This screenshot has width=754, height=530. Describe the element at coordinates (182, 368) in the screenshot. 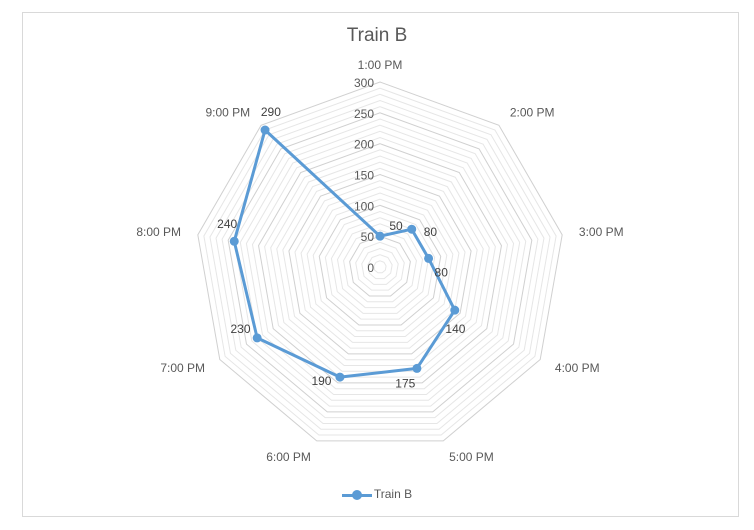

I see `category-label: 7:00 PM` at that location.